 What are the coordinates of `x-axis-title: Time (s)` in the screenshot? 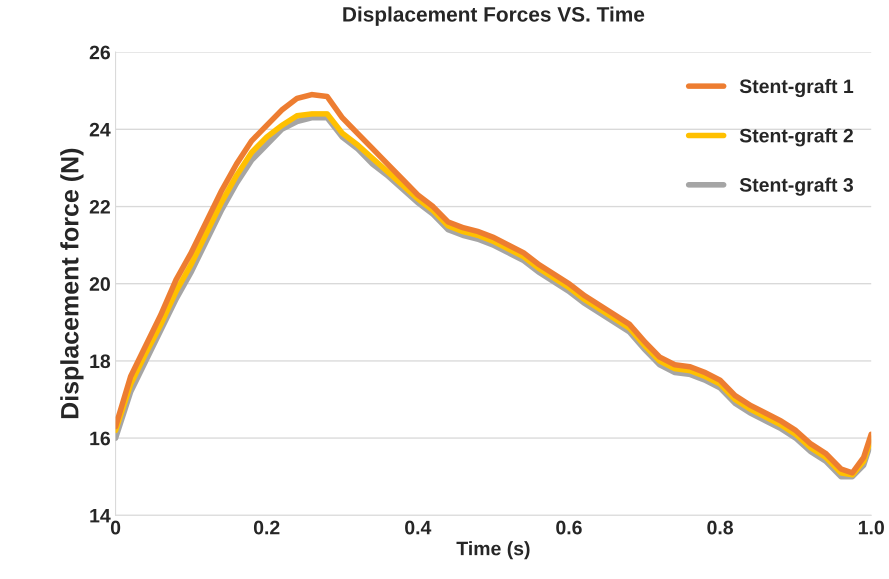 It's located at (493, 550).